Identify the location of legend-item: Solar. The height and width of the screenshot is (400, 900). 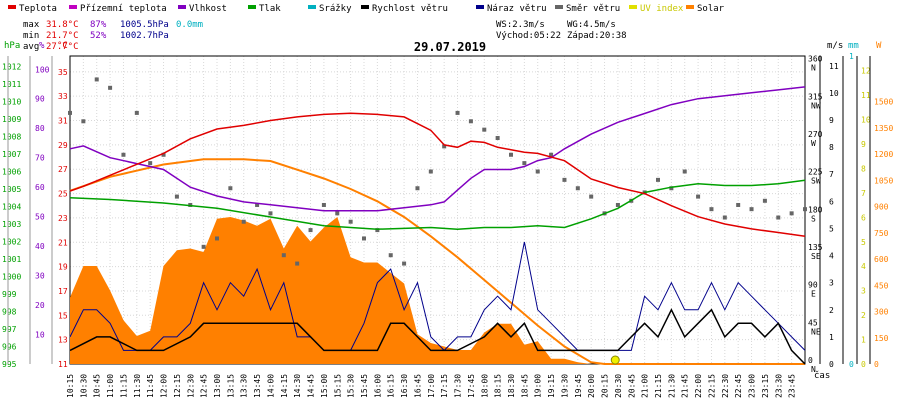
(711, 9).